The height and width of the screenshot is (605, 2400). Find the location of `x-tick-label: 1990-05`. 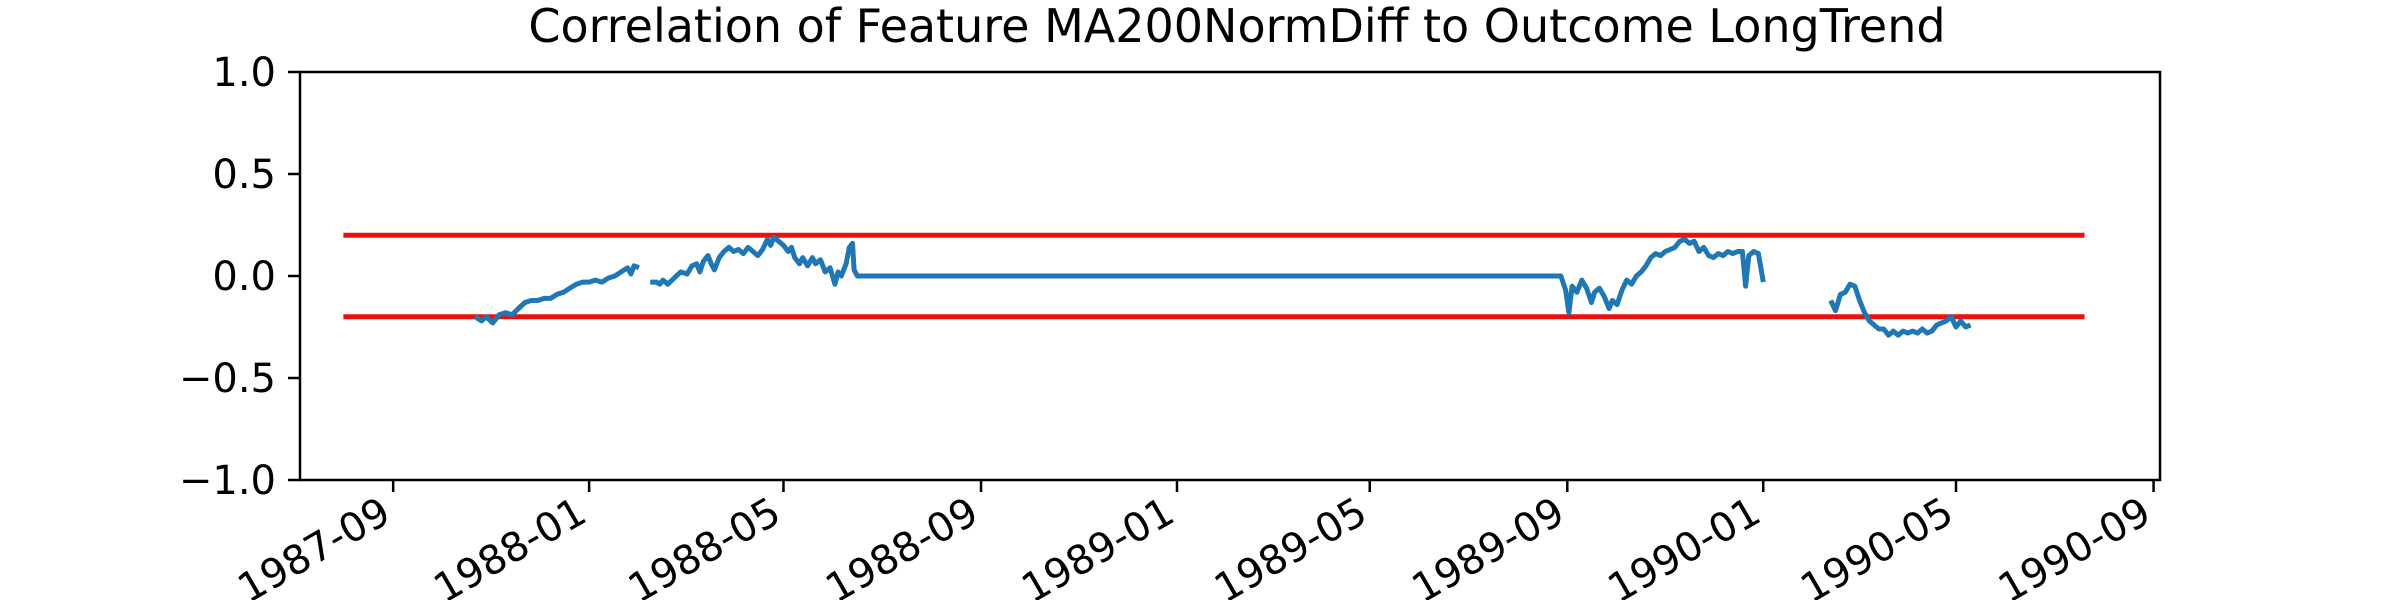

x-tick-label: 1990-05 is located at coordinates (1877, 544).